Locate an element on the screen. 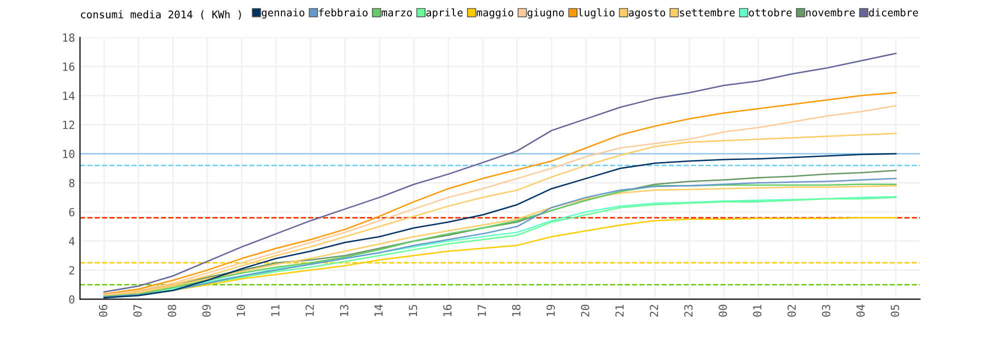 Image resolution: width=1000 pixels, height=340 pixels. x-tick-label: 15 is located at coordinates (413, 310).